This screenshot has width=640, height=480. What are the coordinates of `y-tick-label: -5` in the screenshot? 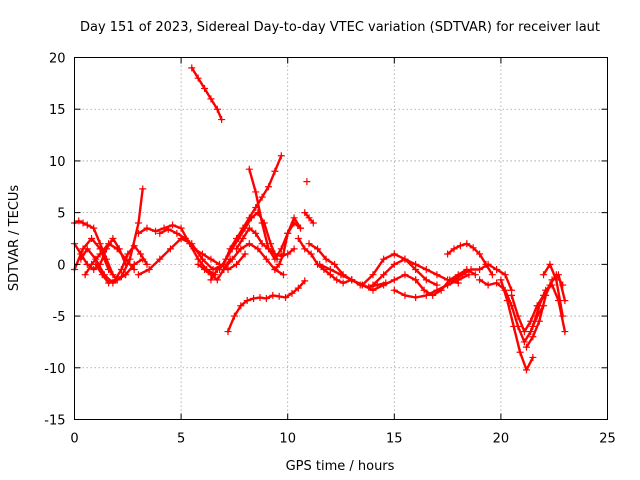 It's located at (59, 317).